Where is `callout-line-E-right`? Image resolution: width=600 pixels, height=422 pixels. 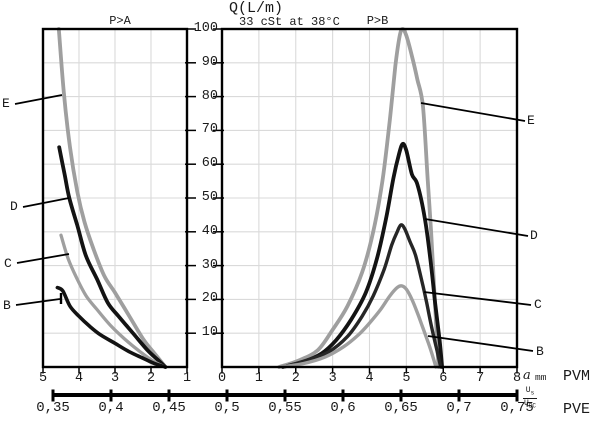
callout-line-E-right is located at coordinates (473, 112).